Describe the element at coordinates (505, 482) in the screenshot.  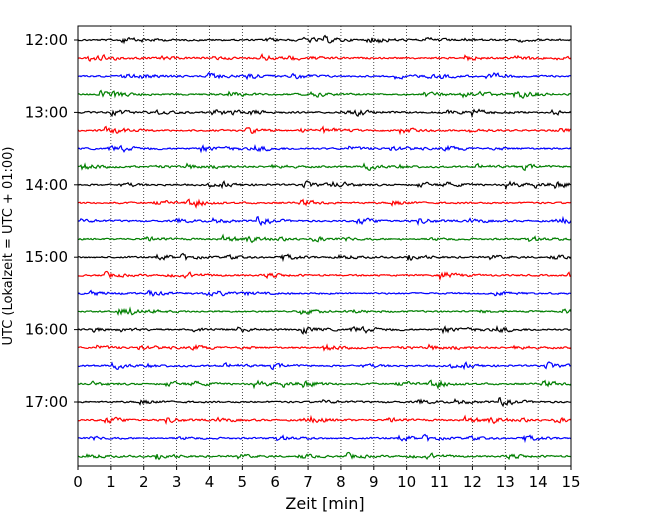
I see `x-tick-label-13: 13` at that location.